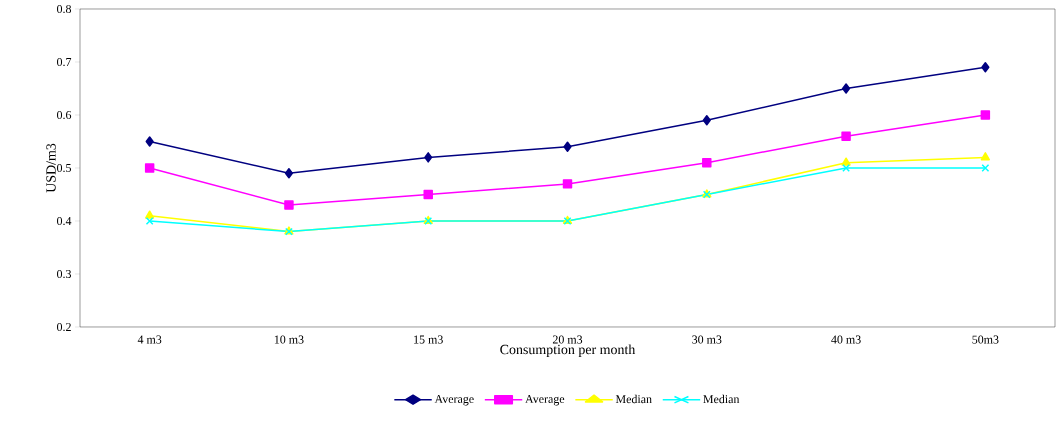  Describe the element at coordinates (64, 168) in the screenshot. I see `y-tick-label: 0.5` at that location.